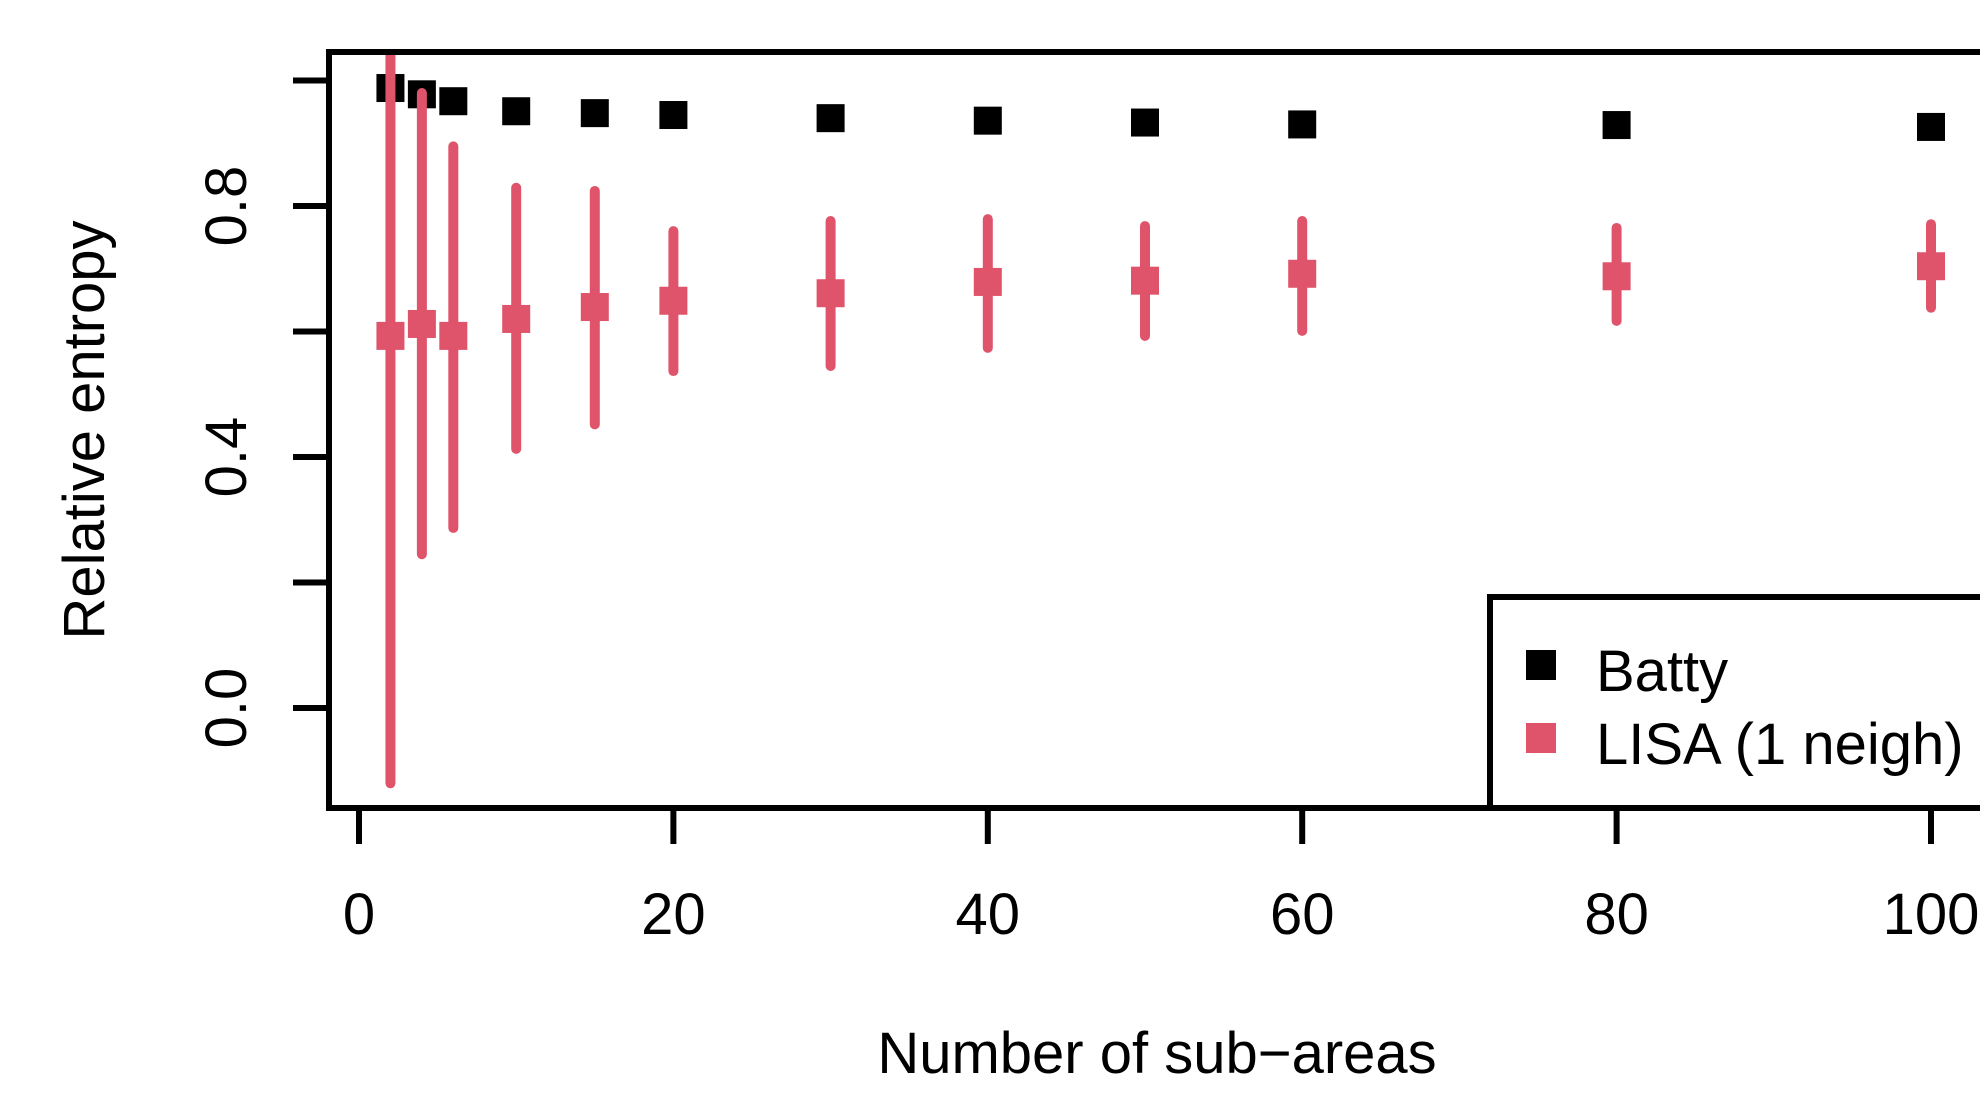 The height and width of the screenshot is (1114, 1980). I want to click on legend: Batty LISA (1 neigh), so click(1733, 702).